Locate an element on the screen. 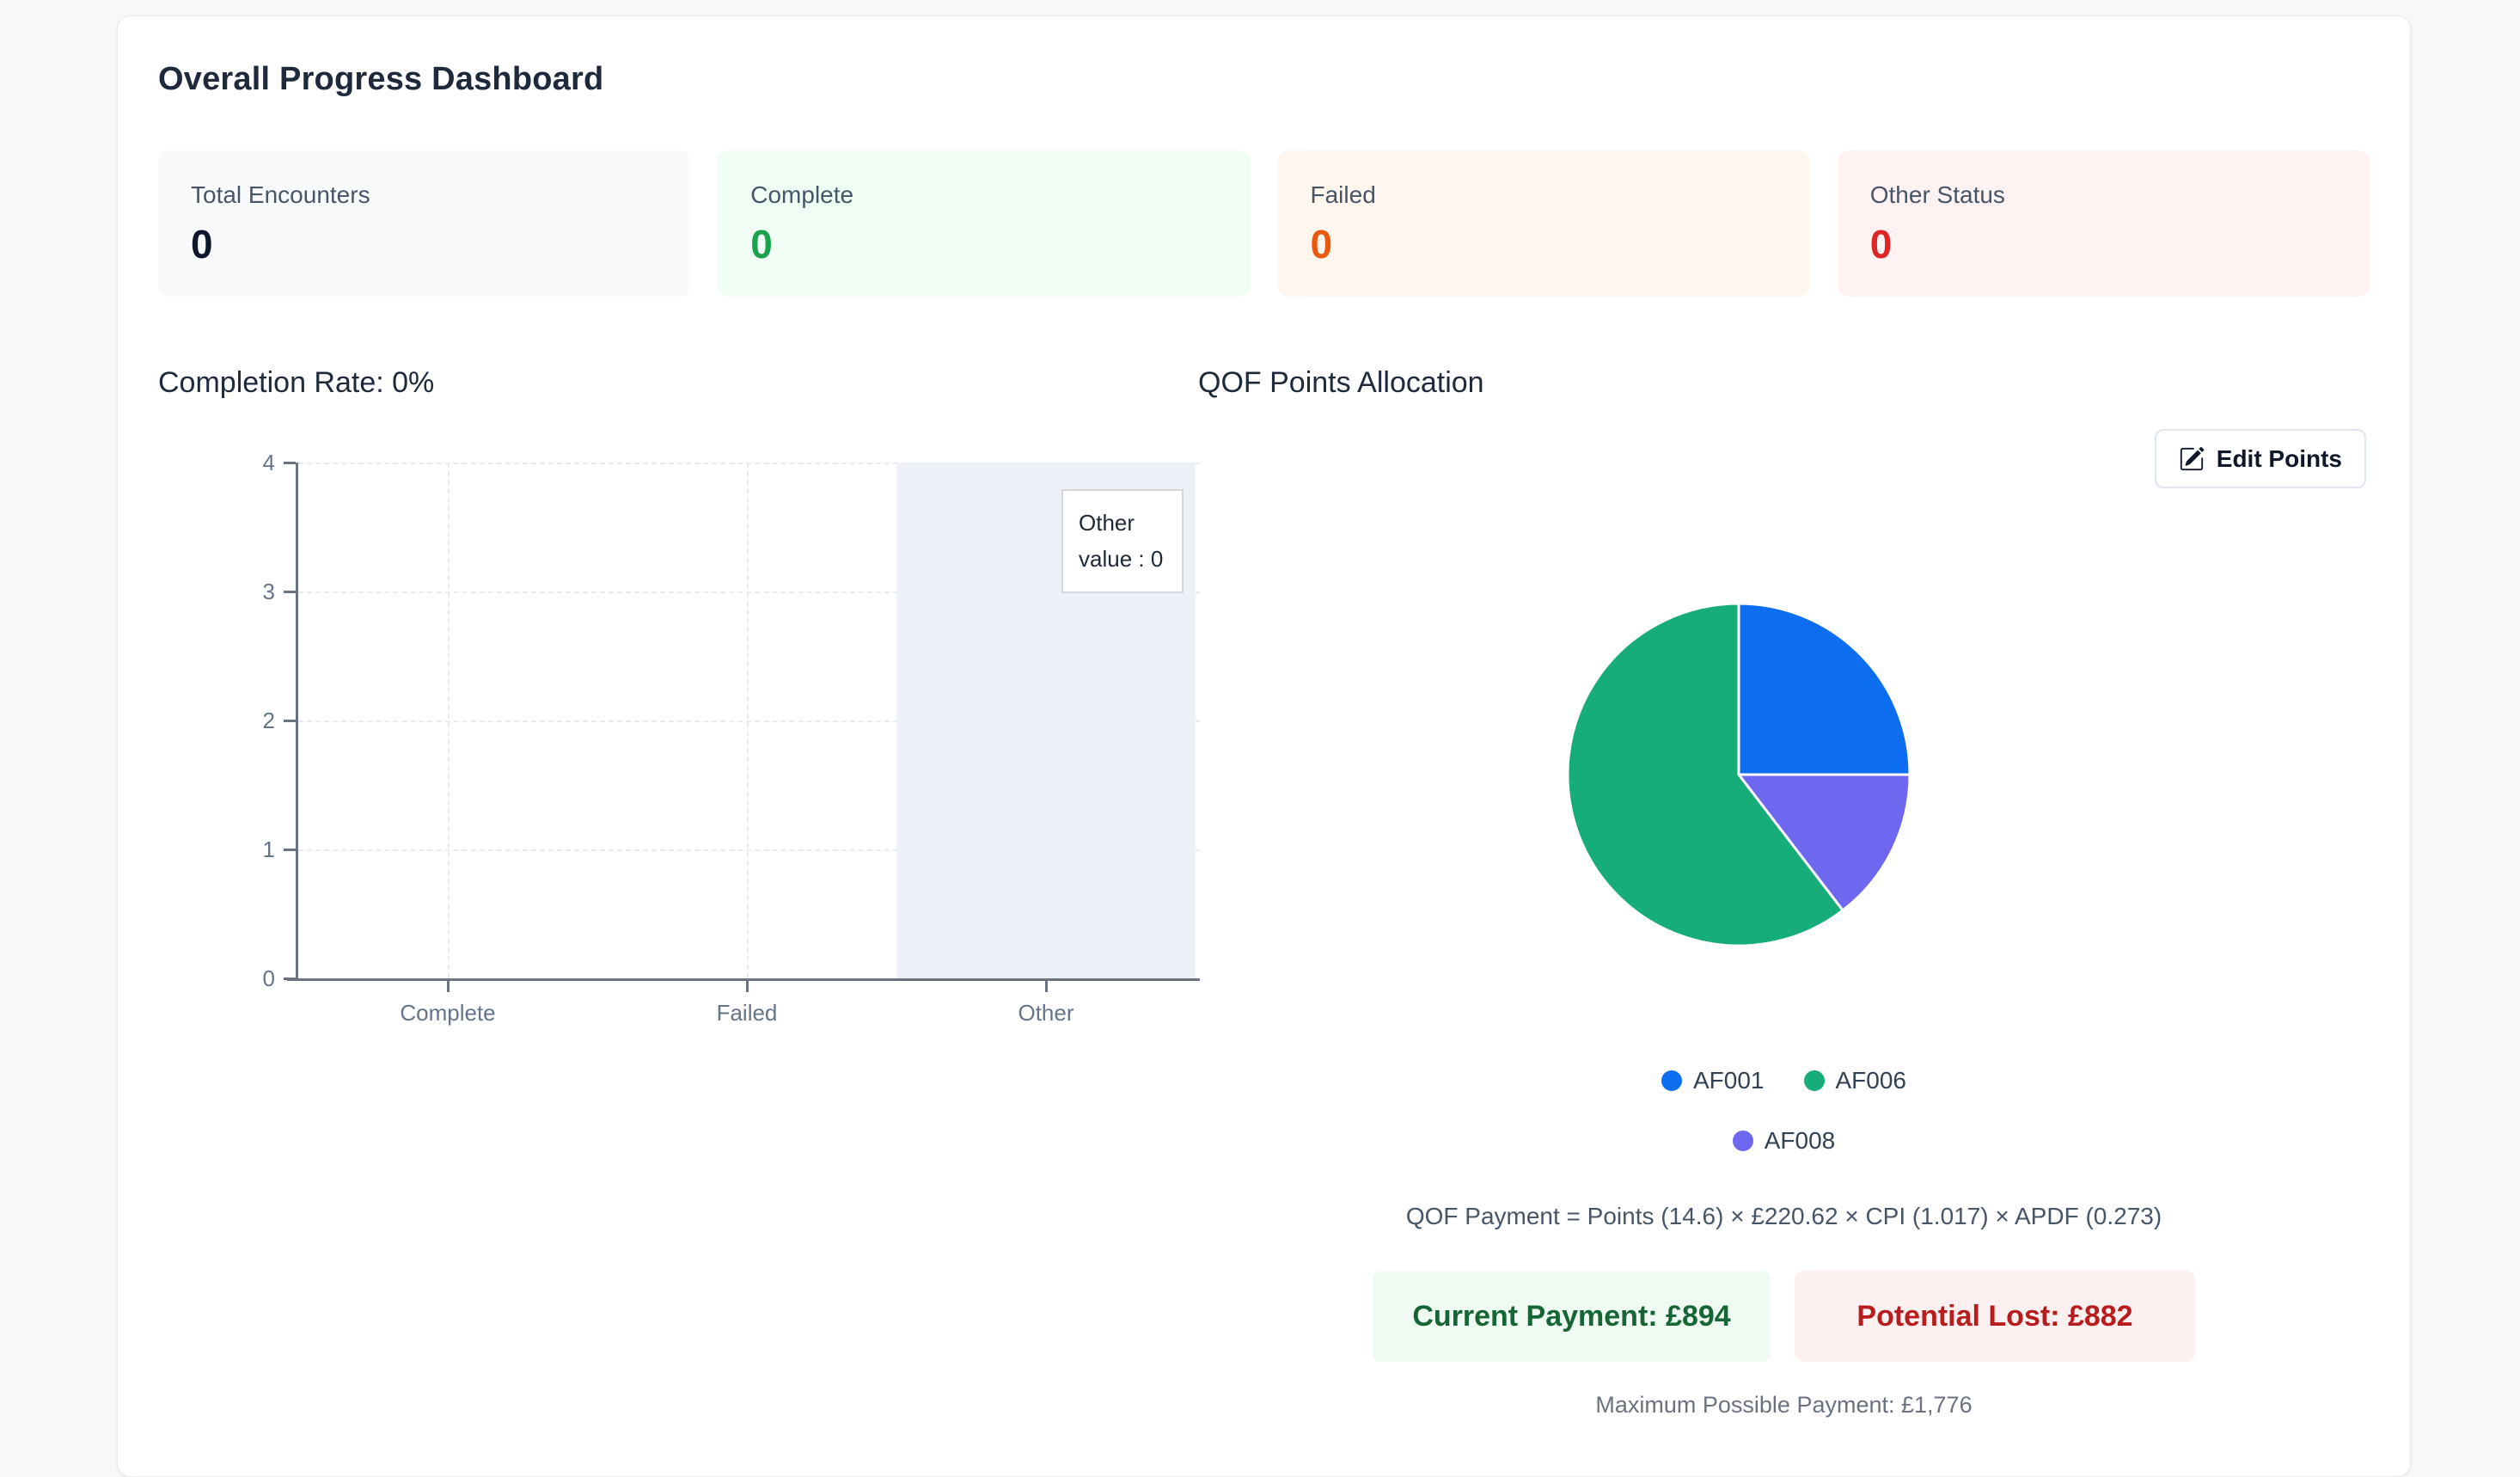 The height and width of the screenshot is (1477, 2520). qof-points-heading: QOF Points Allocation is located at coordinates (1341, 382).